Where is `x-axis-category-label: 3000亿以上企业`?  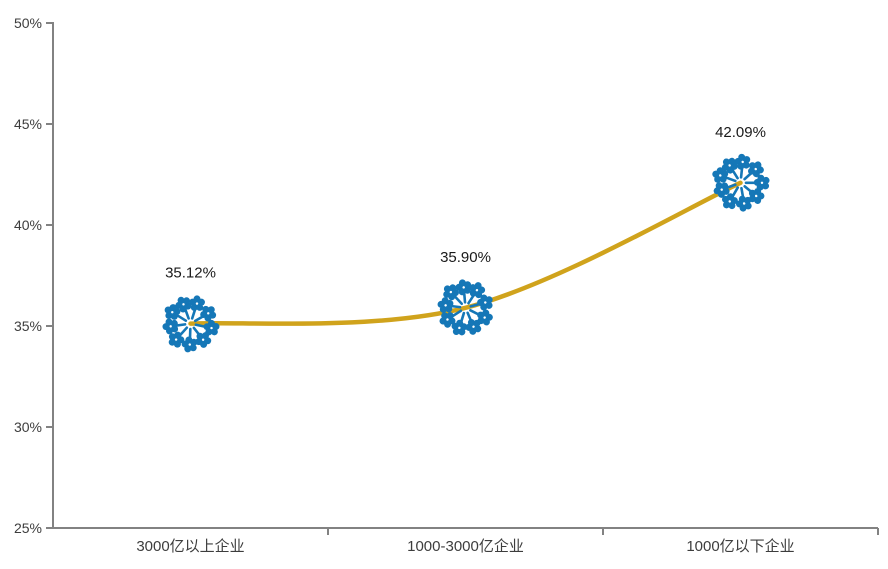 x-axis-category-label: 3000亿以上企业 is located at coordinates (190, 546).